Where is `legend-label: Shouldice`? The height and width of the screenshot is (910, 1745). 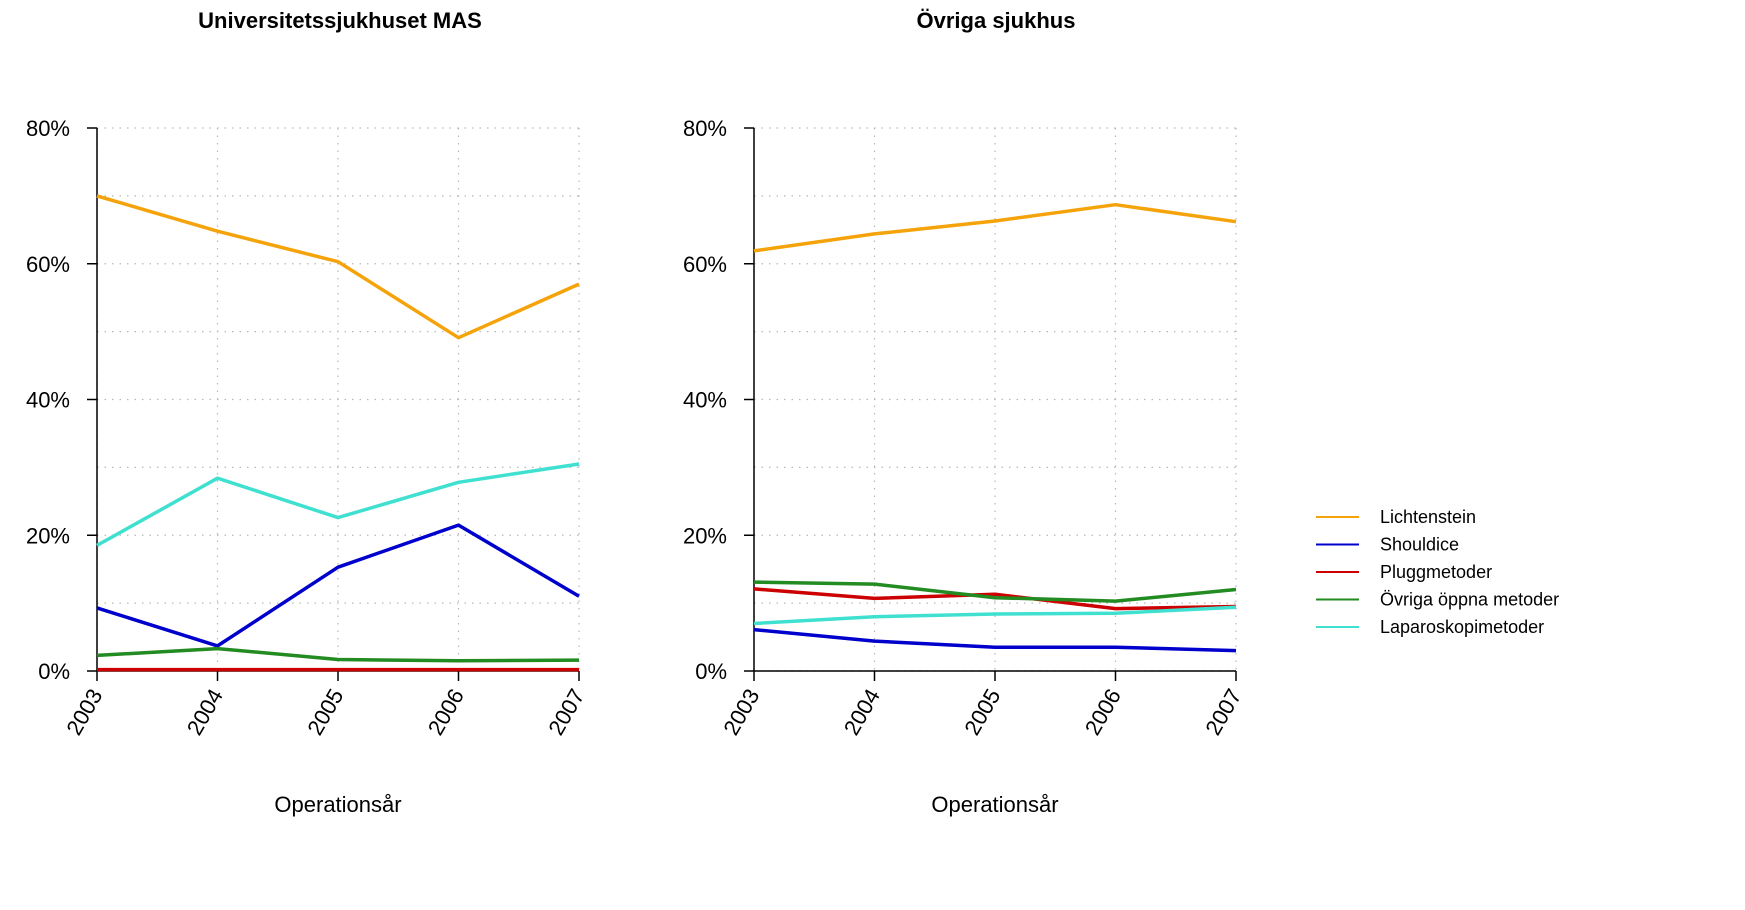
legend-label: Shouldice is located at coordinates (1419, 545).